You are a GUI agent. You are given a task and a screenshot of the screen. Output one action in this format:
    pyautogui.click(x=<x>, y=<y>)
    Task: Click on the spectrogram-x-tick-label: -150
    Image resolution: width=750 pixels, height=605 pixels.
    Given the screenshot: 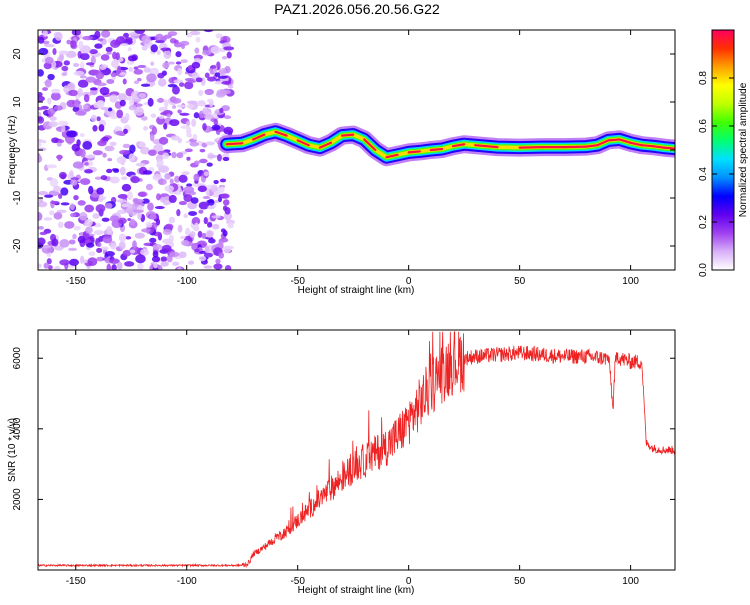 What is the action you would take?
    pyautogui.click(x=76, y=281)
    